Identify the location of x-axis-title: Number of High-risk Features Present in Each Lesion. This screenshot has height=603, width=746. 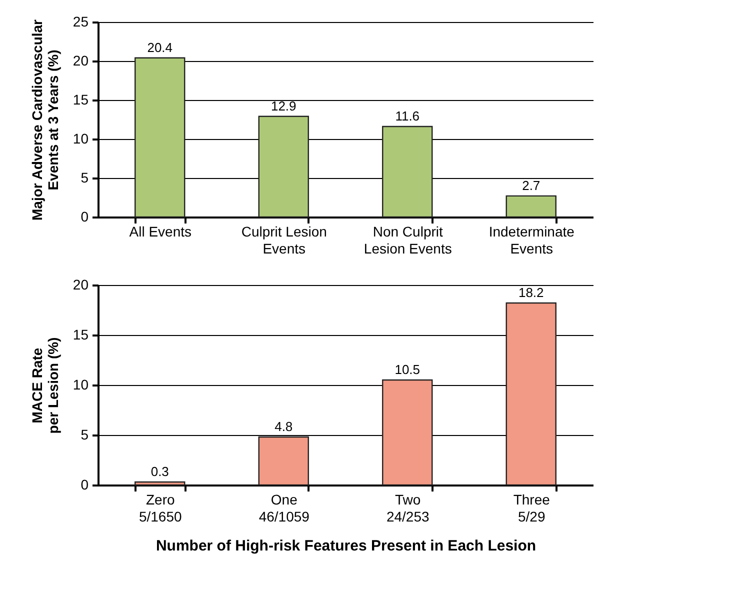
(346, 546).